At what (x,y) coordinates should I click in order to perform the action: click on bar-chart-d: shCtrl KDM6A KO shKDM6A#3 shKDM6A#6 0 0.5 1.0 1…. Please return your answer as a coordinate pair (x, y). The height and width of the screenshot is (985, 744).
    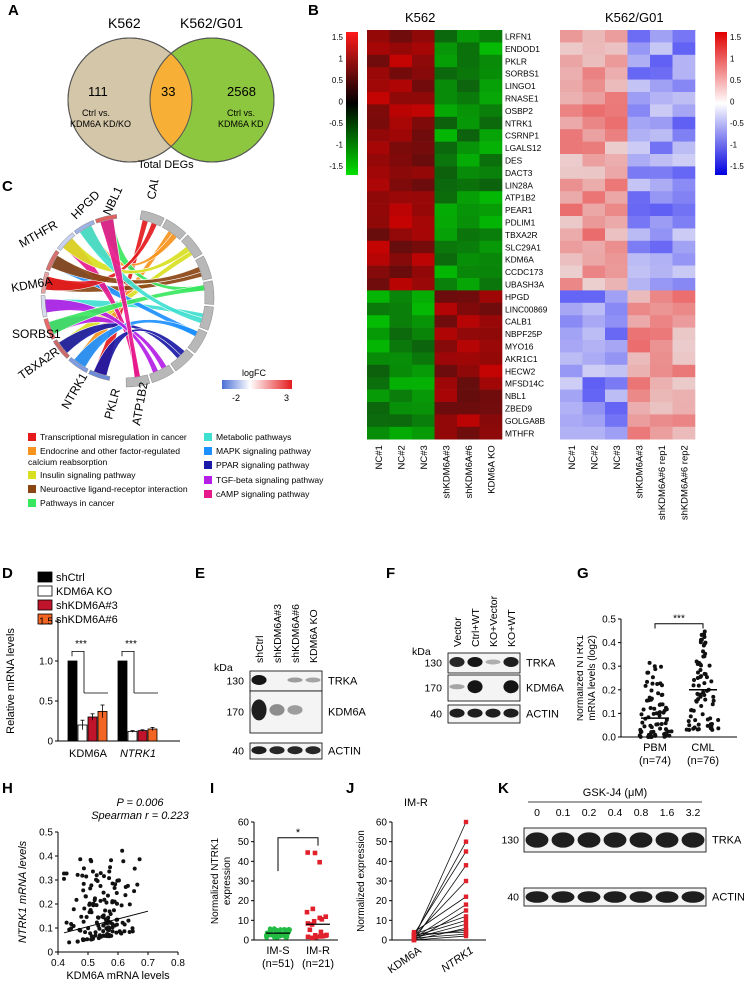
    Looking at the image, I should click on (92, 665).